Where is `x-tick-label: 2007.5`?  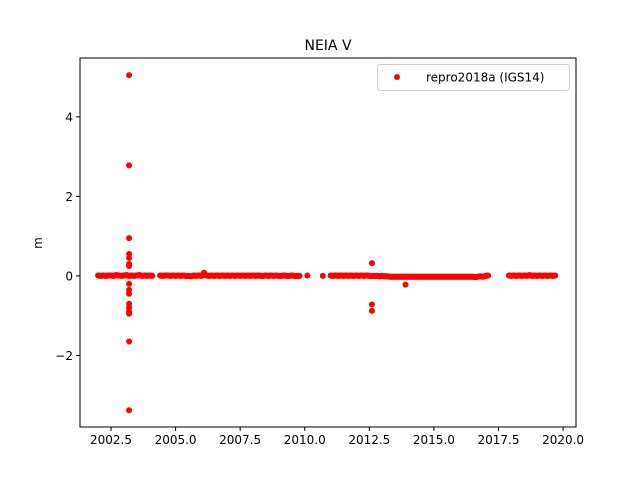 x-tick-label: 2007.5 is located at coordinates (240, 440).